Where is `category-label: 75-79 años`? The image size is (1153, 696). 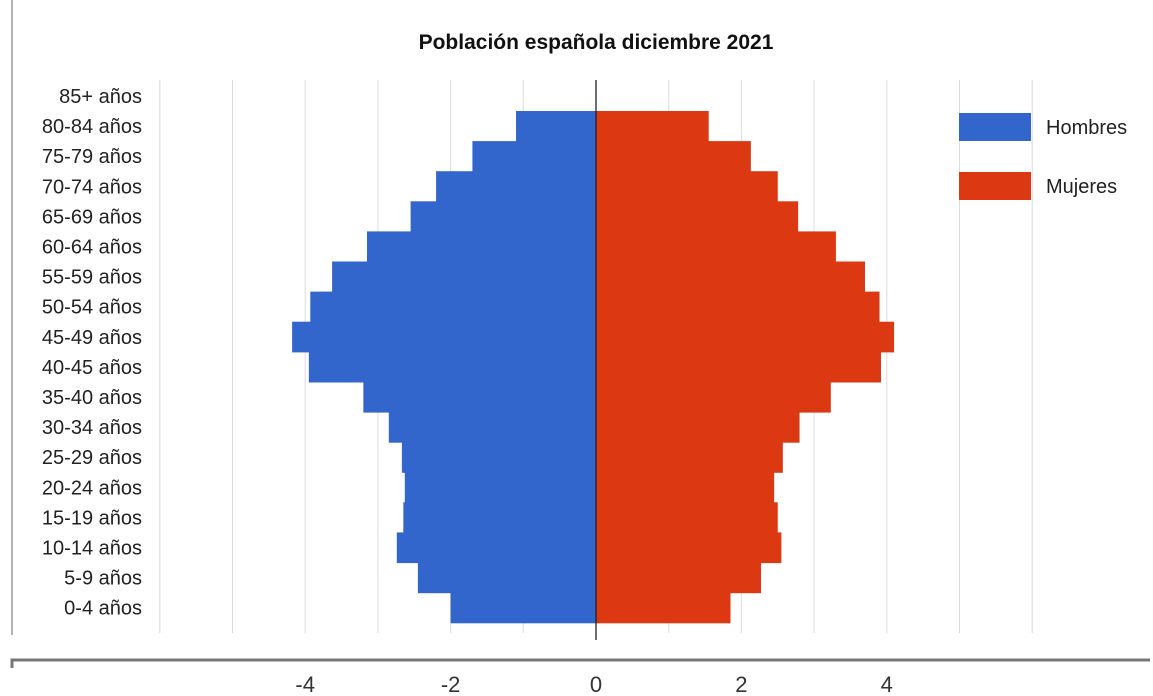
category-label: 75-79 años is located at coordinates (92, 157).